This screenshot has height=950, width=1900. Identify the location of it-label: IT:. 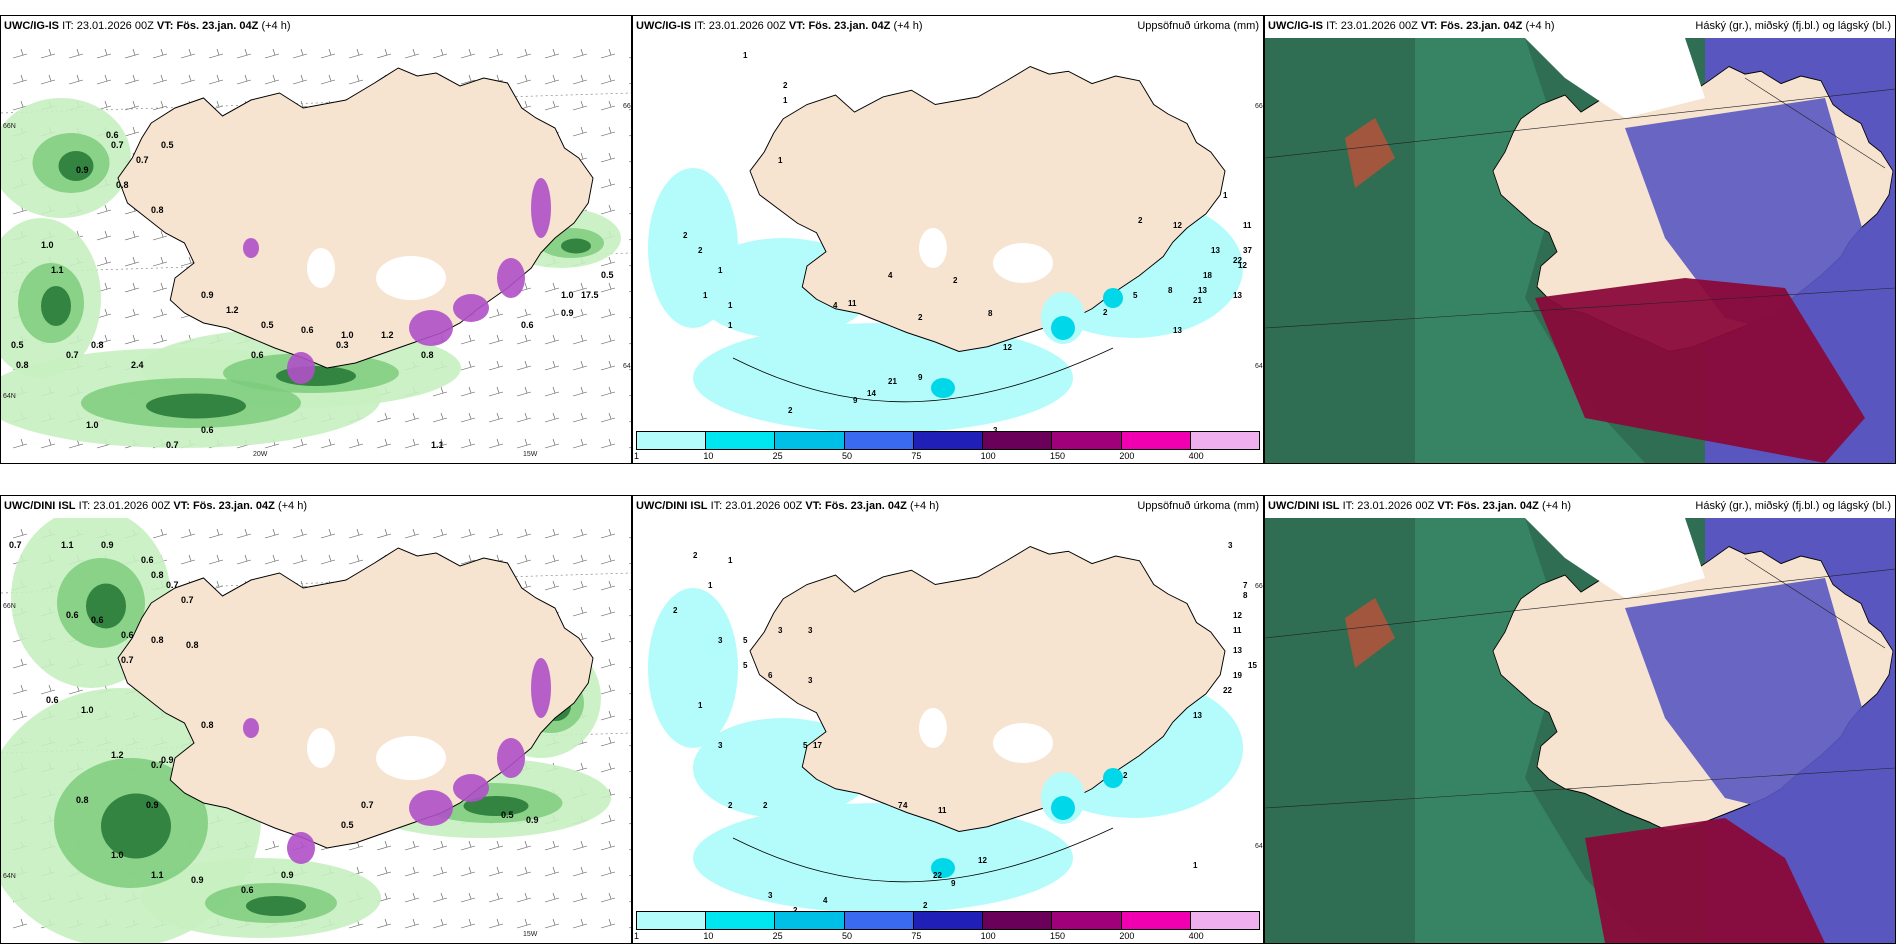
(716, 506).